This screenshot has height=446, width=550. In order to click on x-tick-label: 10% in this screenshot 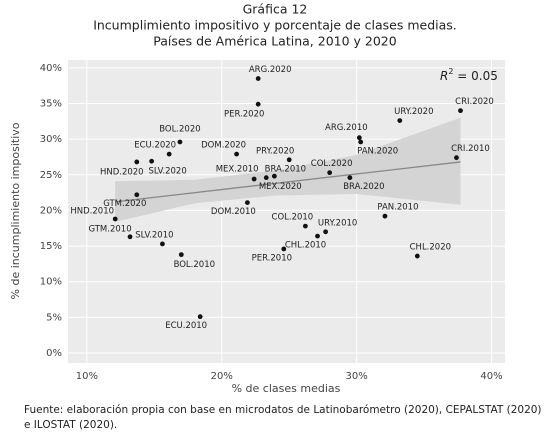, I will do `click(87, 376)`.